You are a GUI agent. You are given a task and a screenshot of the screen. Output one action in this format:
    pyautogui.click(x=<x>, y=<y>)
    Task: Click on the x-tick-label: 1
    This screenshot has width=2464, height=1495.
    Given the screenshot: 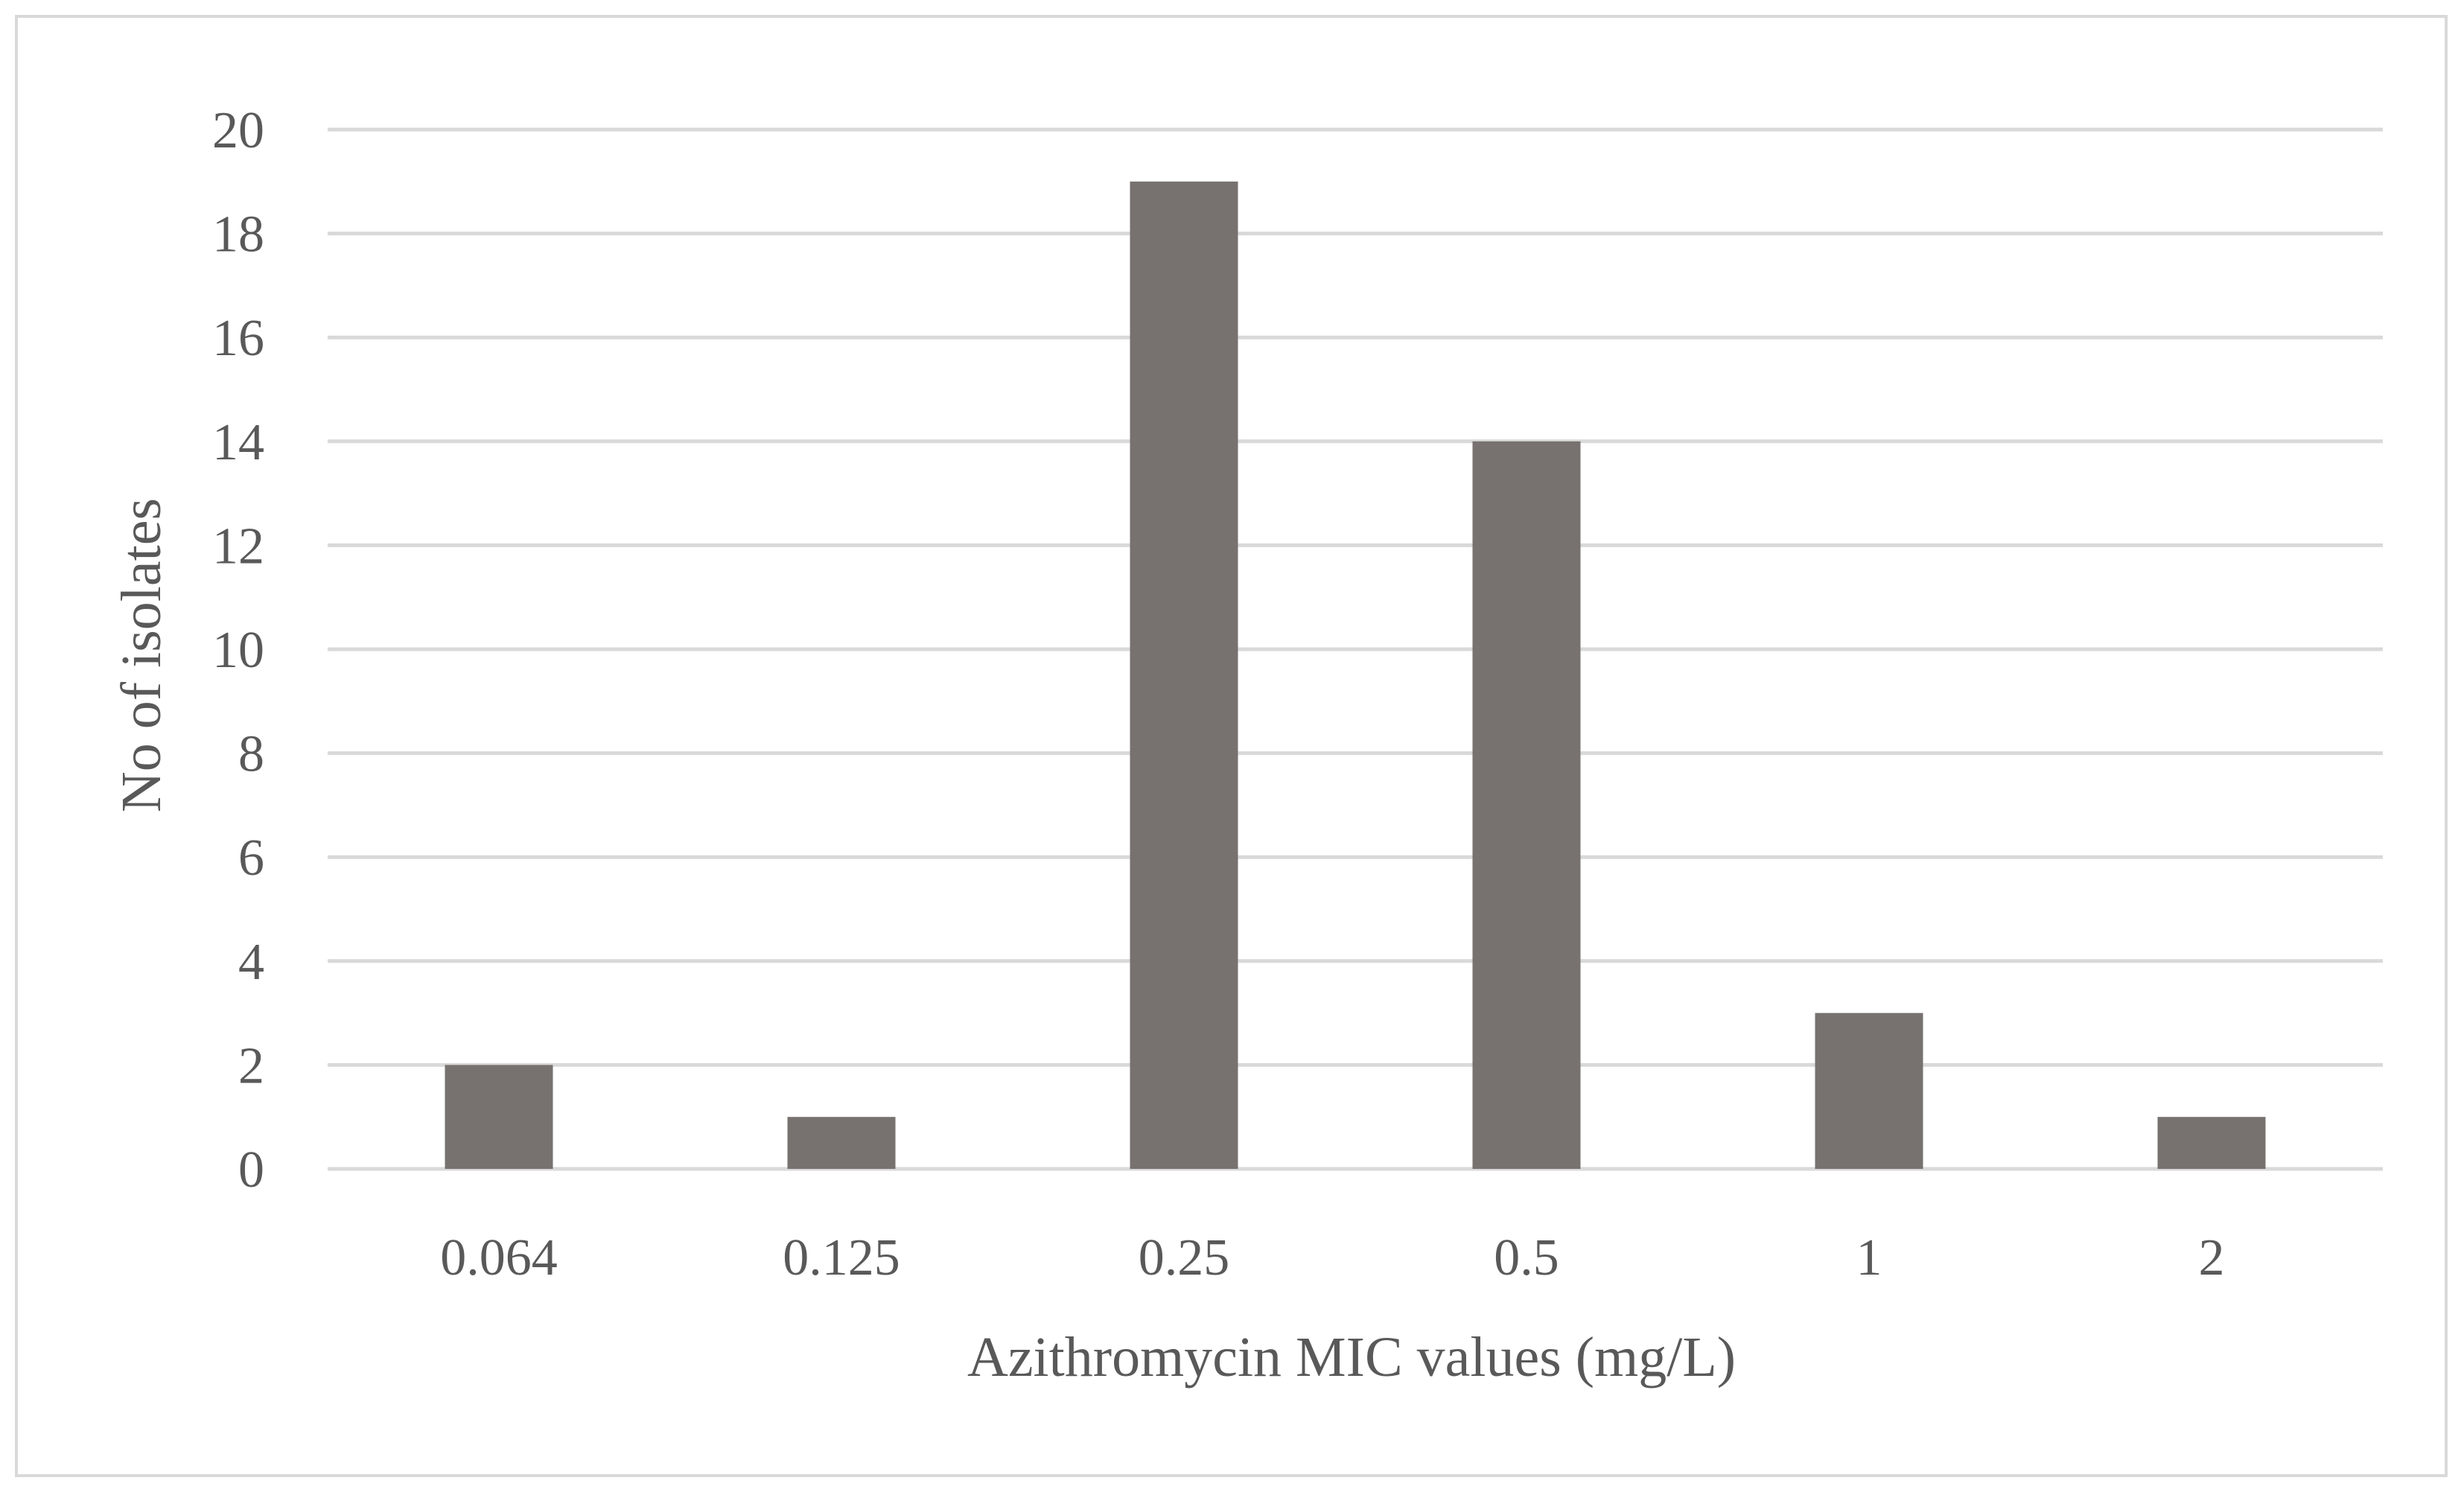 What is the action you would take?
    pyautogui.click(x=1869, y=1258)
    